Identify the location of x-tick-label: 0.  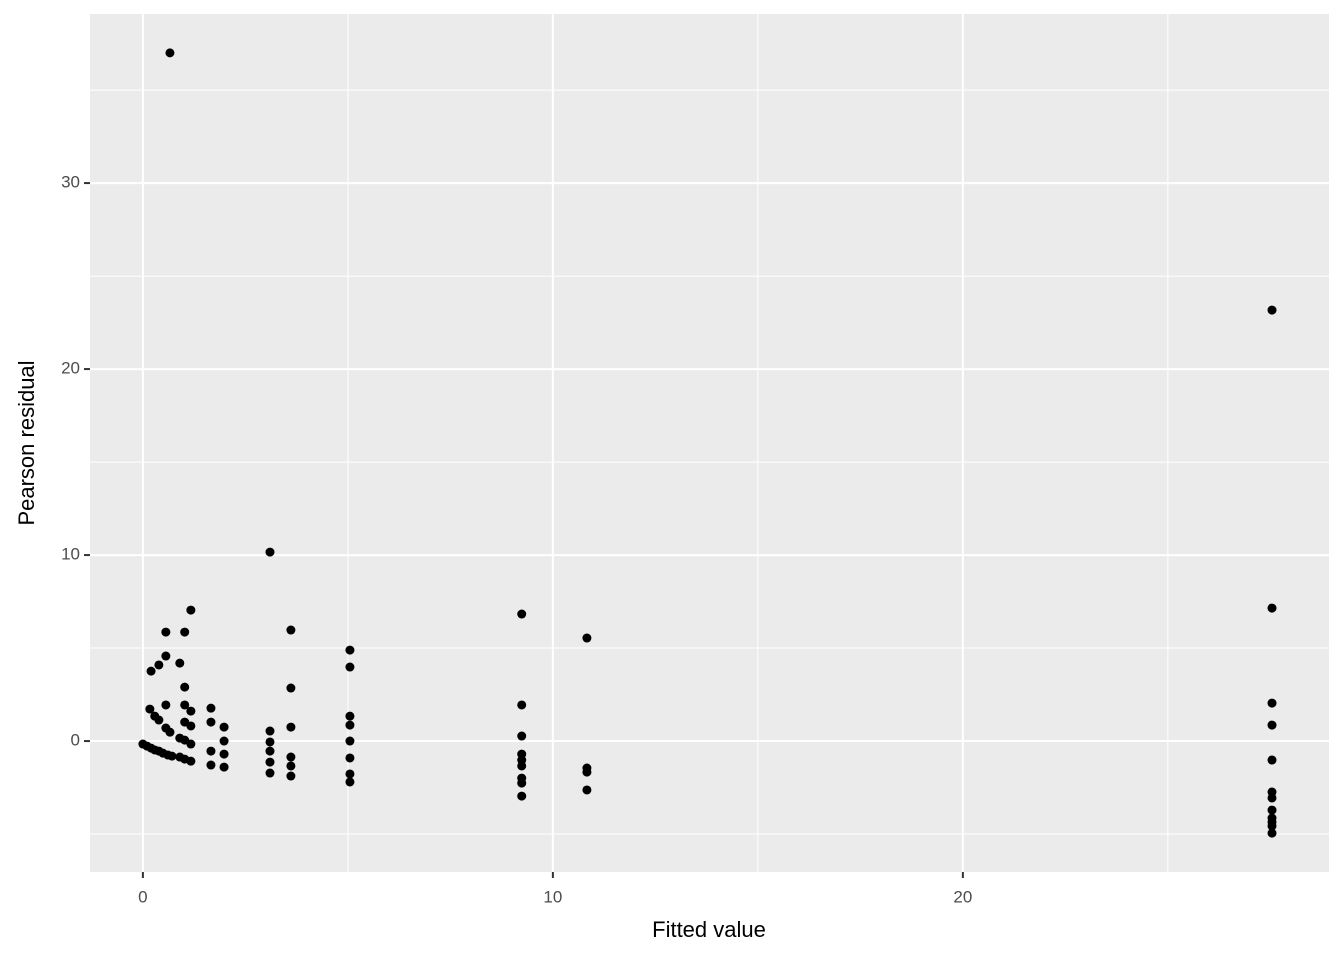
(142, 896).